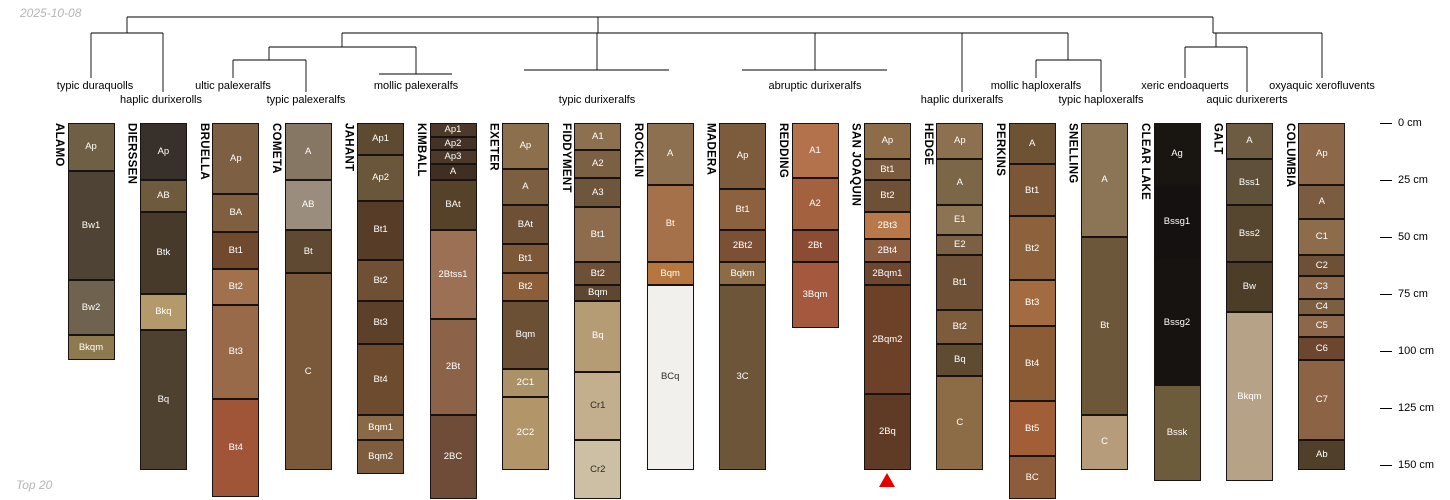 The height and width of the screenshot is (500, 1450). I want to click on horizon-Cr2: Cr2, so click(598, 469).